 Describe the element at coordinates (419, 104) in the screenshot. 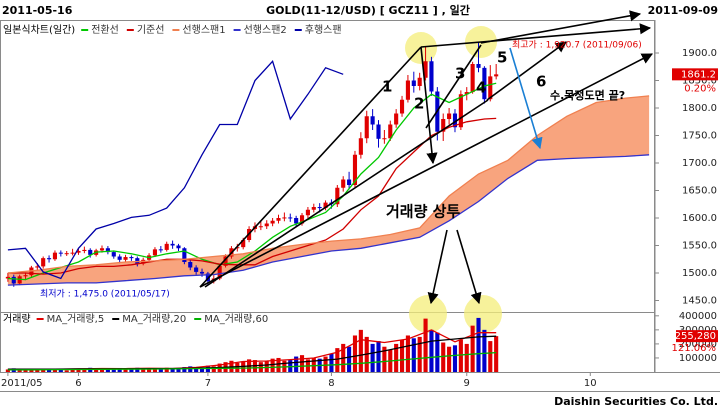

I see `annotation: 2` at that location.